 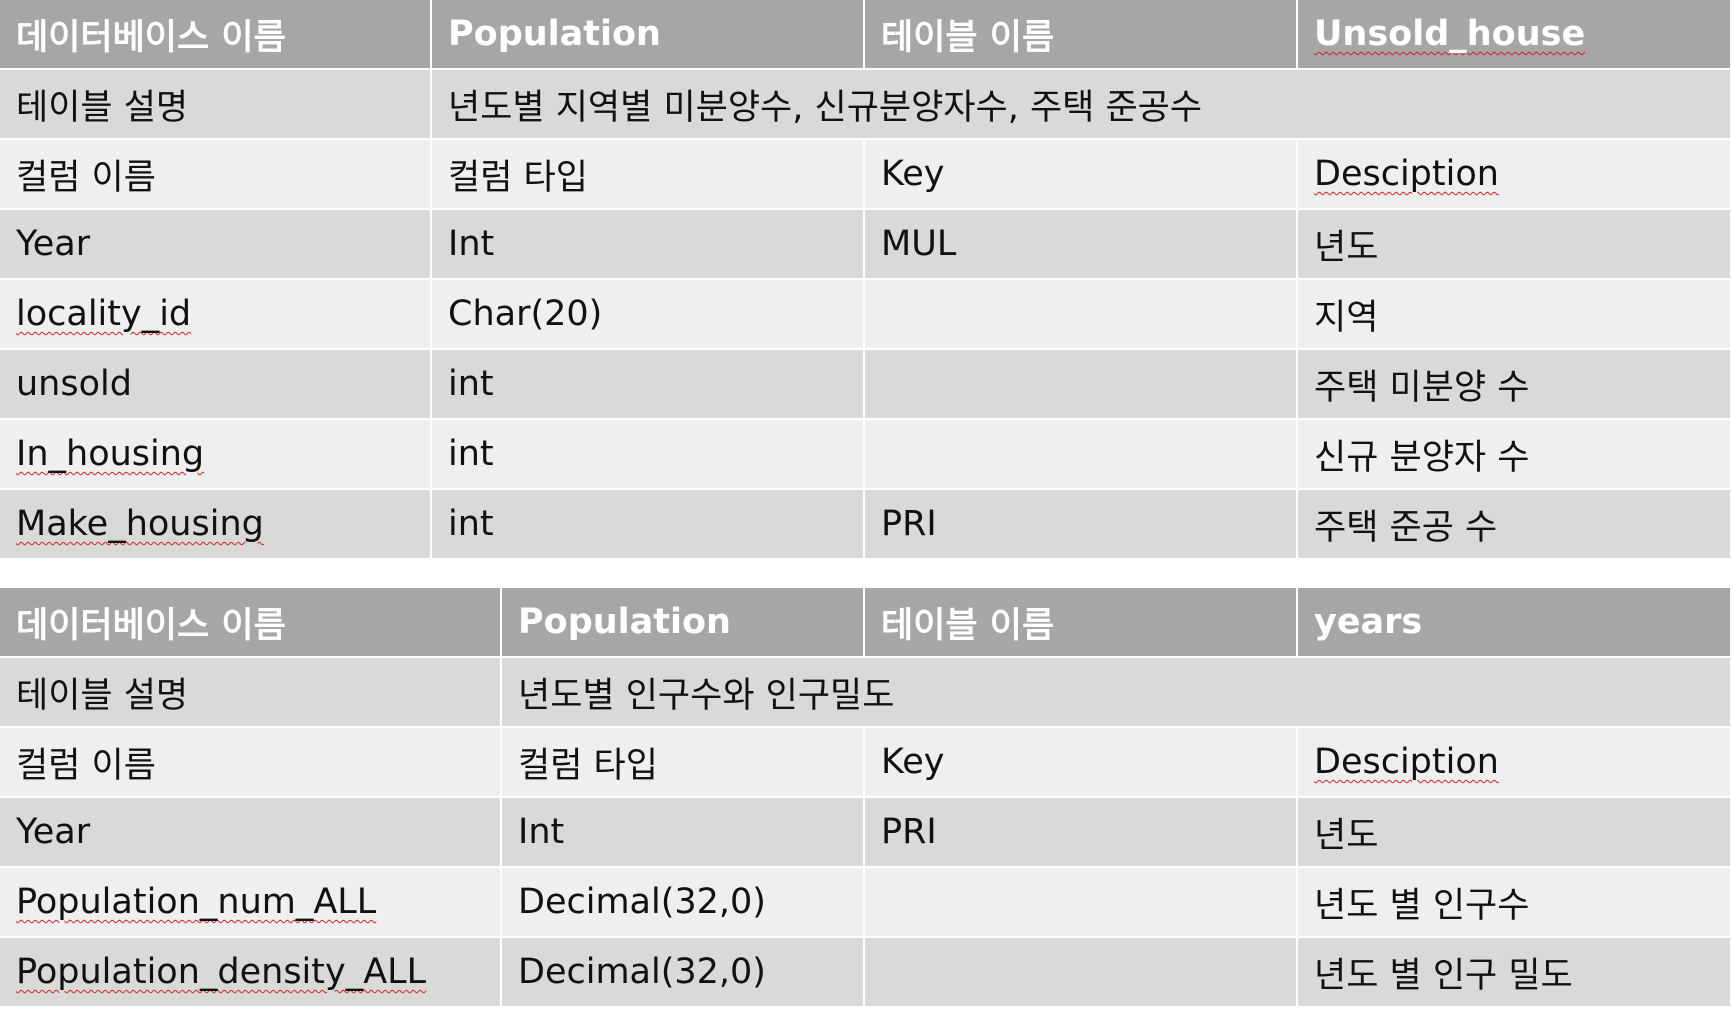 I want to click on column-name-cell: locality_id, so click(x=216, y=315).